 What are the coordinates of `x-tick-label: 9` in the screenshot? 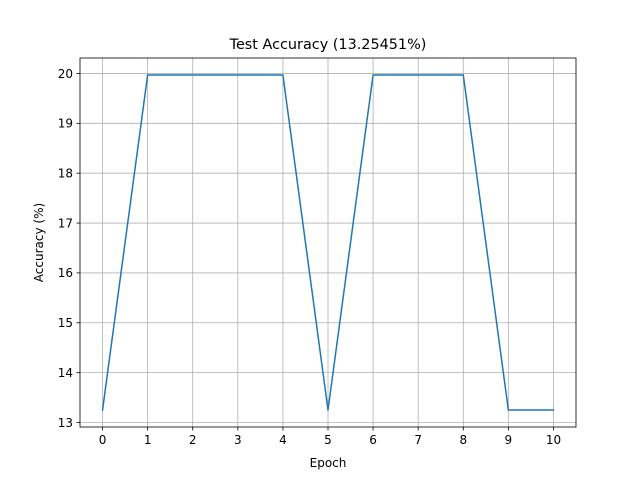 It's located at (509, 440).